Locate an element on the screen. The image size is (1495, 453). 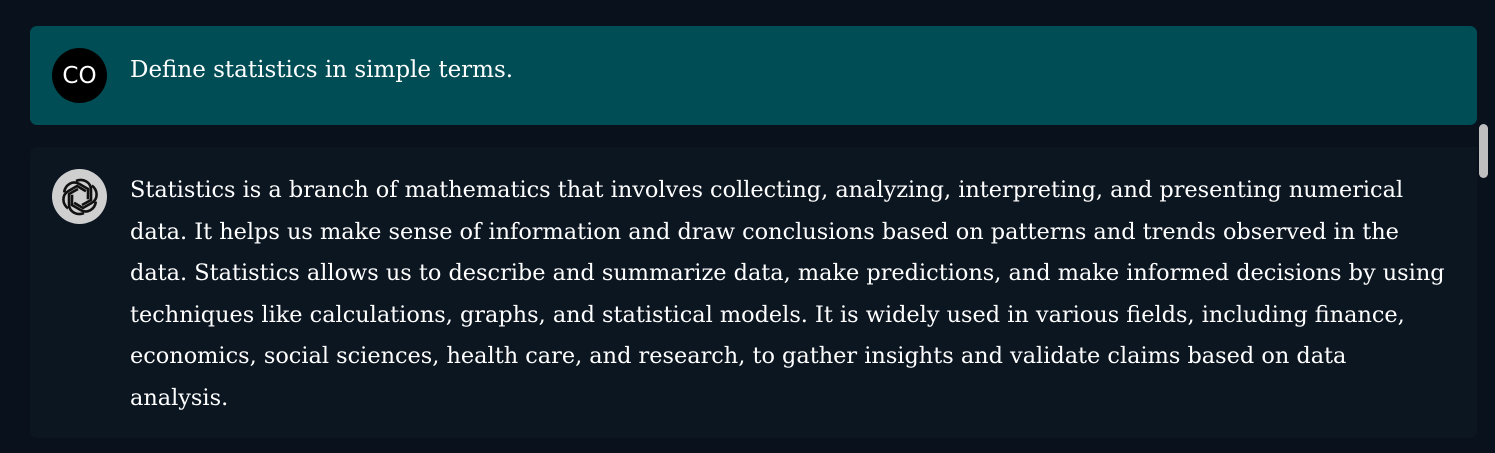
user-message-text: Define statistics in simple terms. is located at coordinates (322, 70).